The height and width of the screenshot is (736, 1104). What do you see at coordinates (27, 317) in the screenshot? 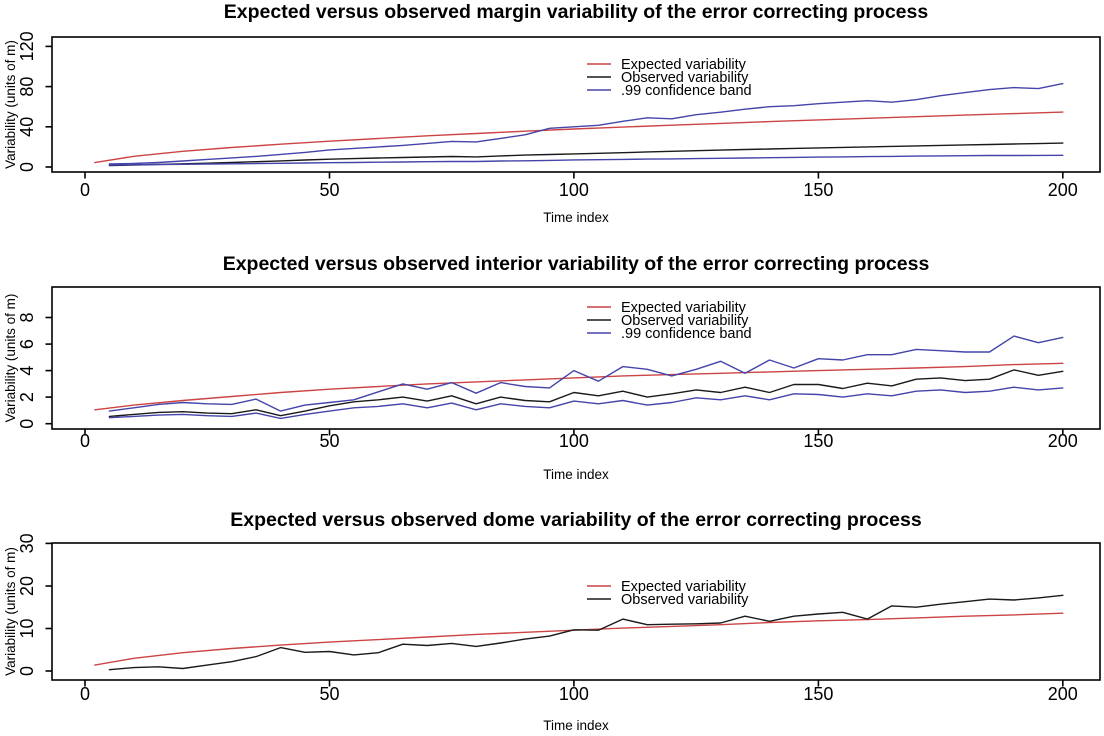
I see `y-tick-label: 8` at bounding box center [27, 317].